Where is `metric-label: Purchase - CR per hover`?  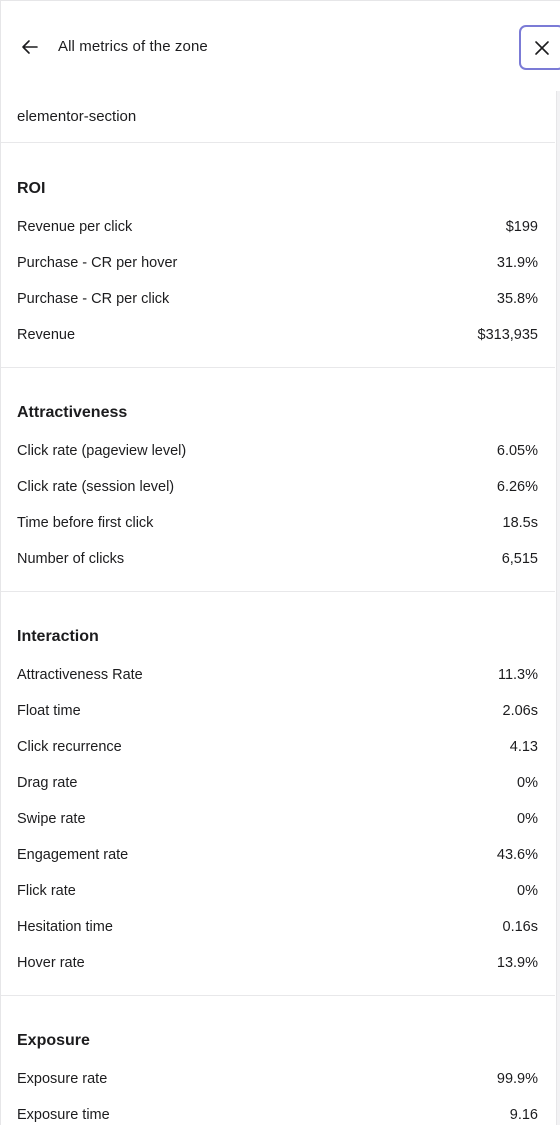
metric-label: Purchase - CR per hover is located at coordinates (97, 263).